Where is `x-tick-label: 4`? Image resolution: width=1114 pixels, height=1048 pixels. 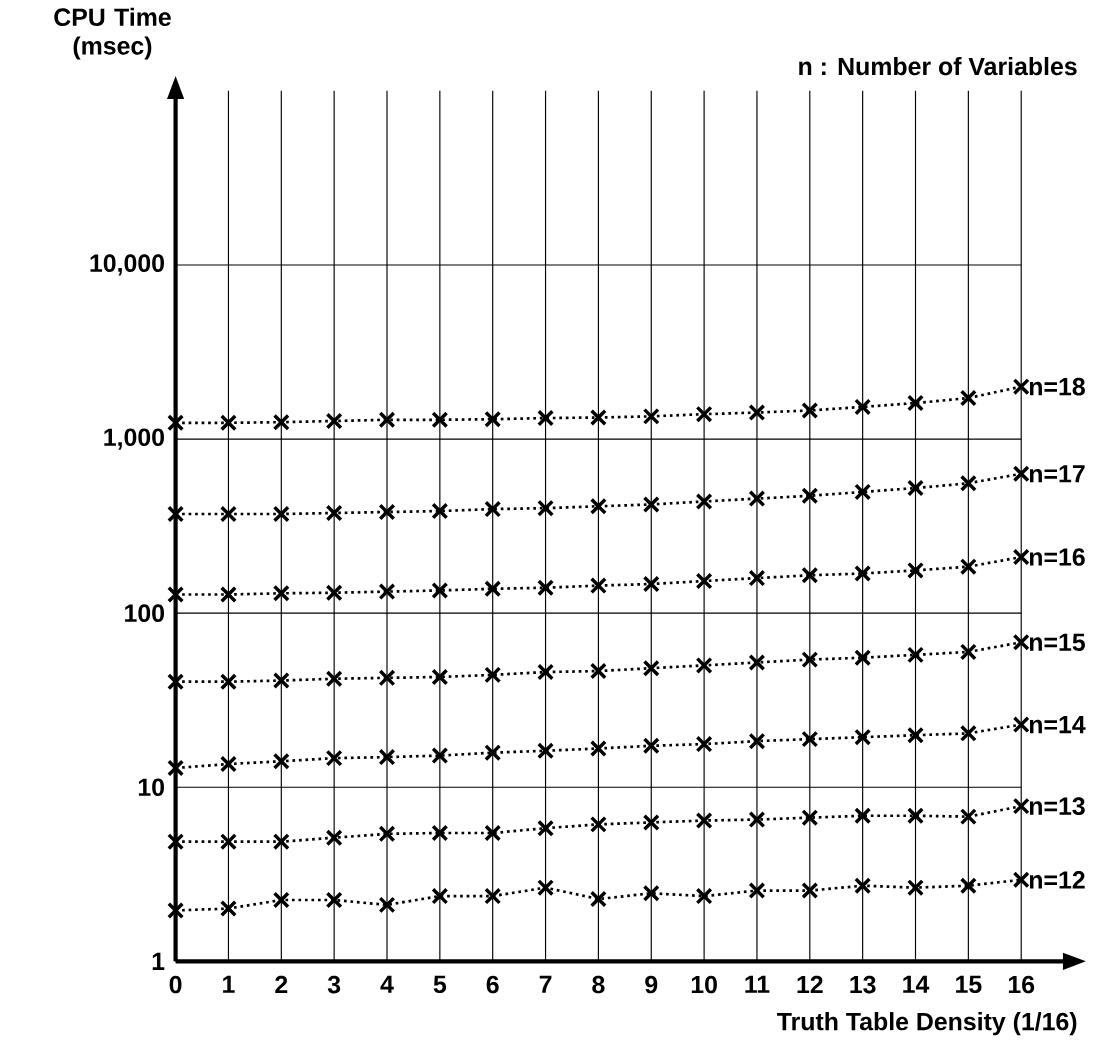 x-tick-label: 4 is located at coordinates (387, 984).